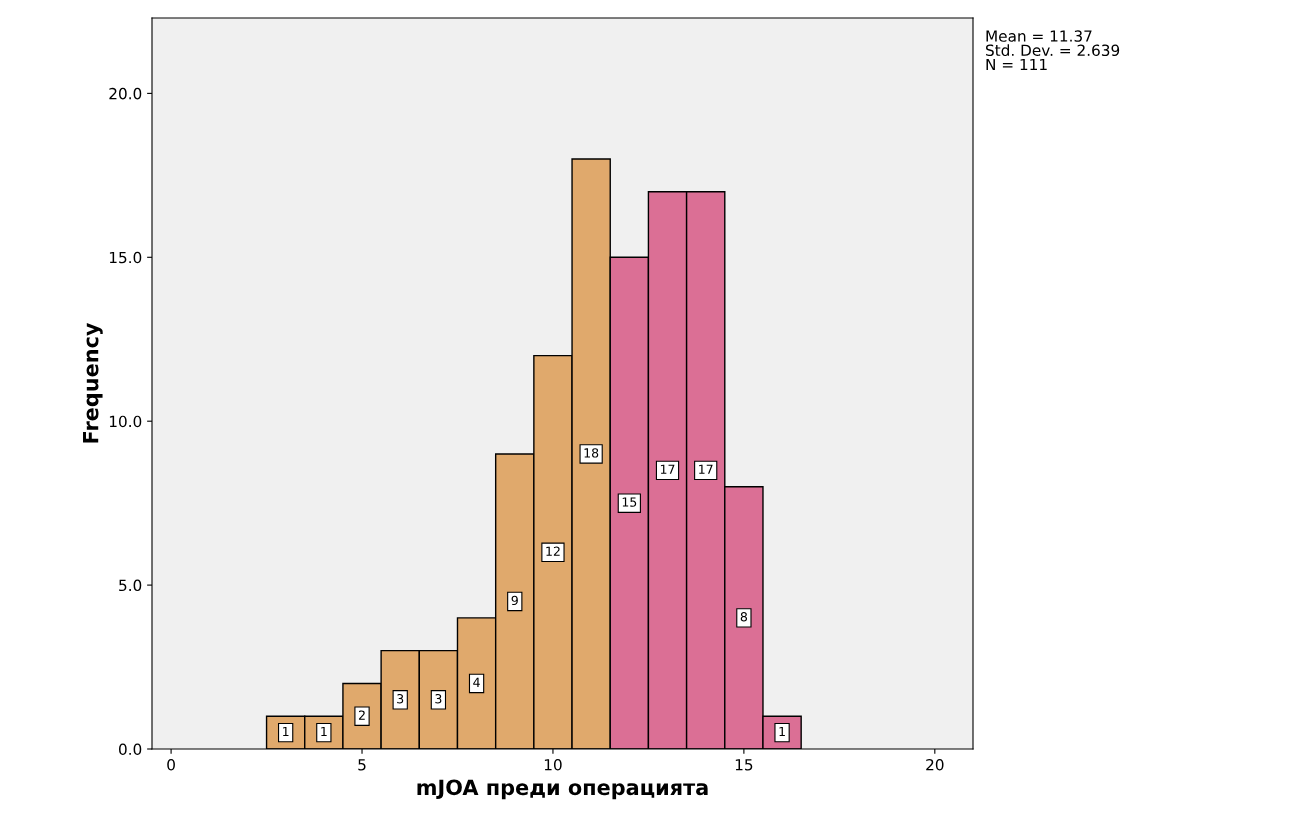 The height and width of the screenshot is (835, 1297). What do you see at coordinates (125, 93) in the screenshot?
I see `y-tick-label: 20.0` at bounding box center [125, 93].